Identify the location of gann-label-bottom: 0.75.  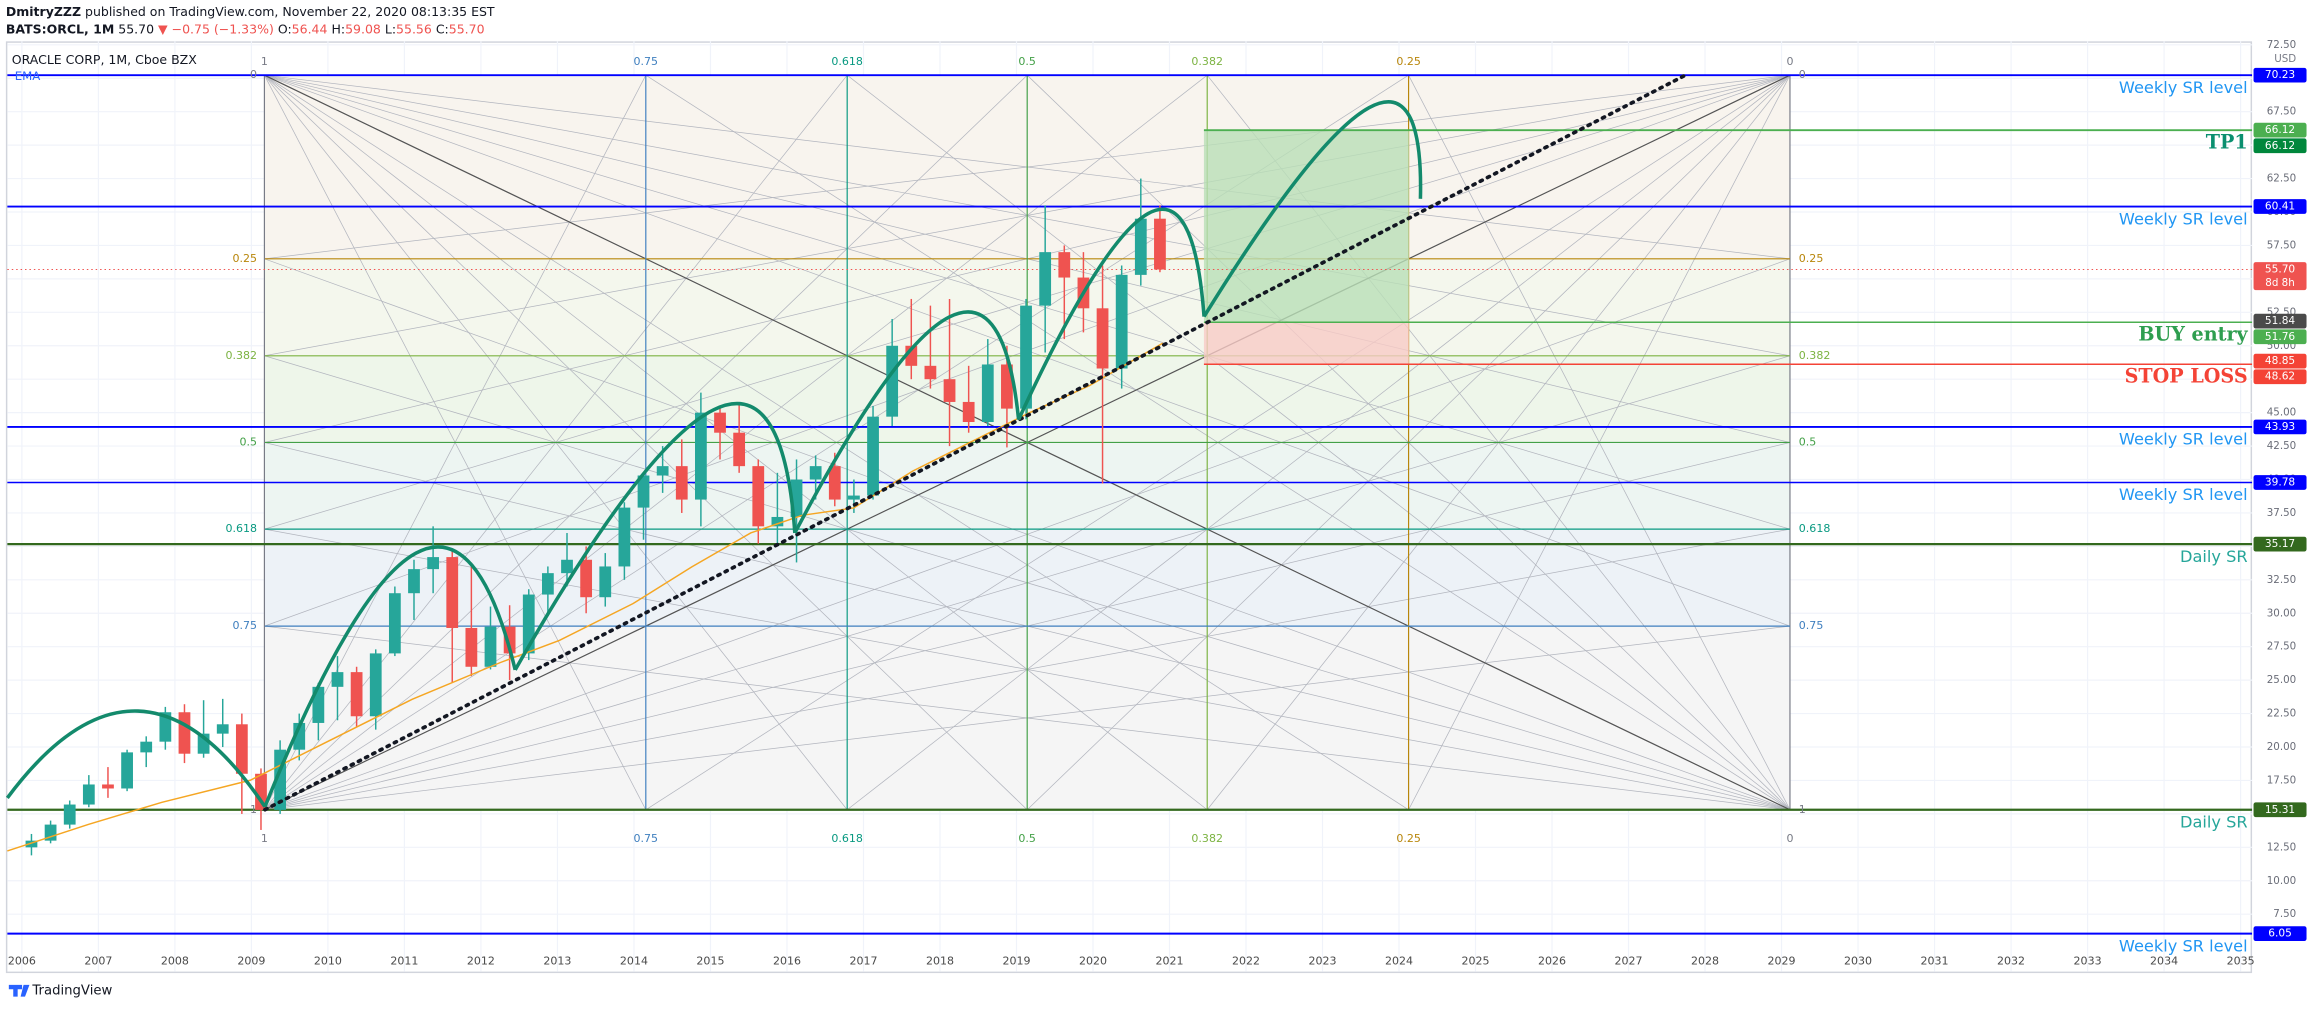
(646, 838).